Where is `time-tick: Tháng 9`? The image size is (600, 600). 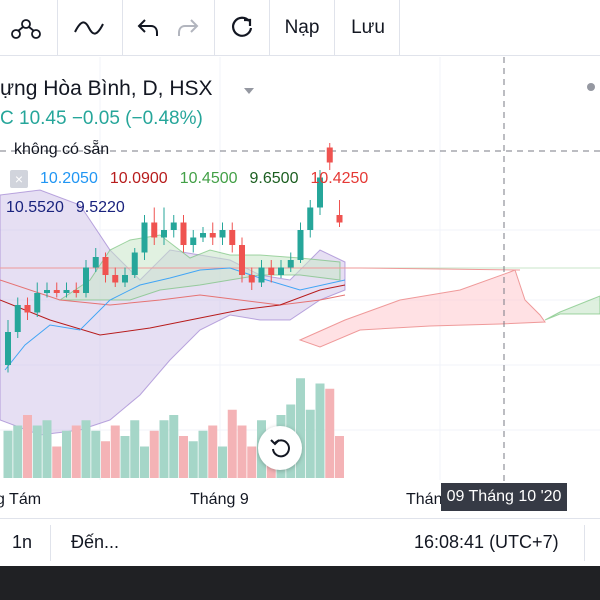
time-tick: Tháng 9 is located at coordinates (219, 499).